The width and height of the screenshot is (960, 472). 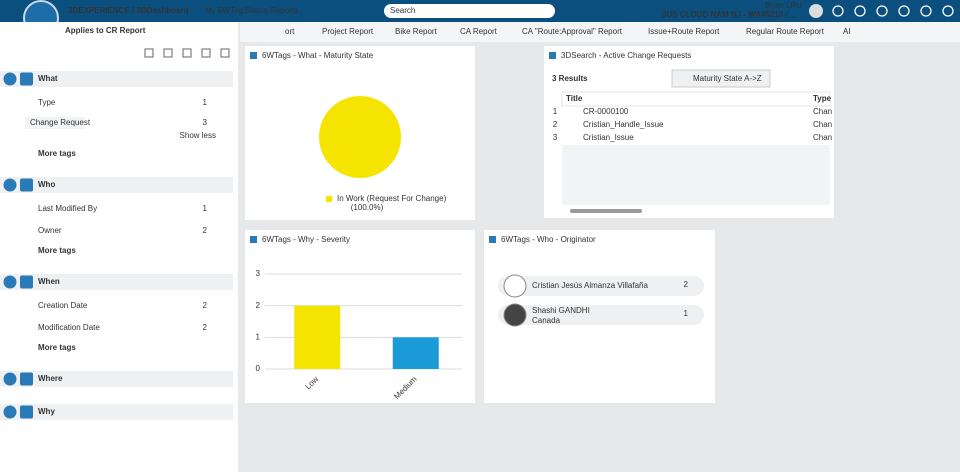 I want to click on tag-label: Type, so click(x=47, y=102).